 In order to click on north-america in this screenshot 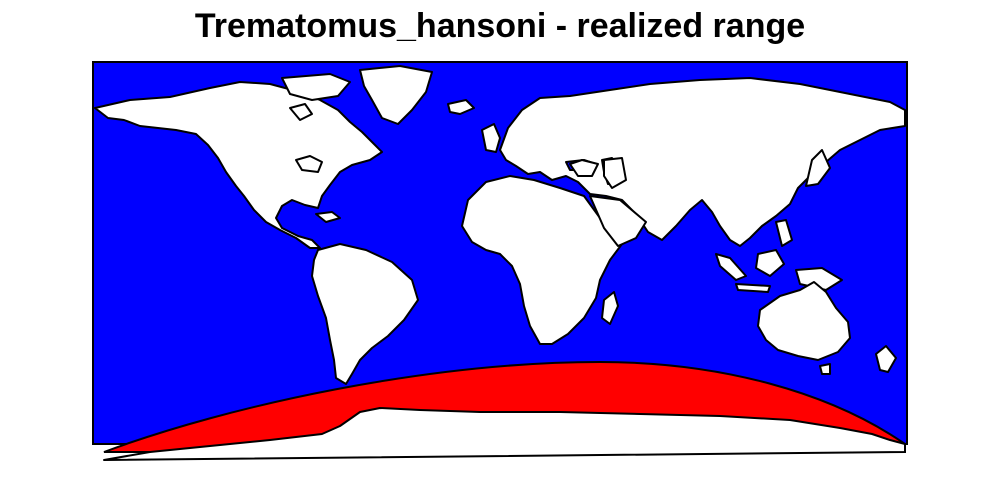, I will do `click(238, 165)`.